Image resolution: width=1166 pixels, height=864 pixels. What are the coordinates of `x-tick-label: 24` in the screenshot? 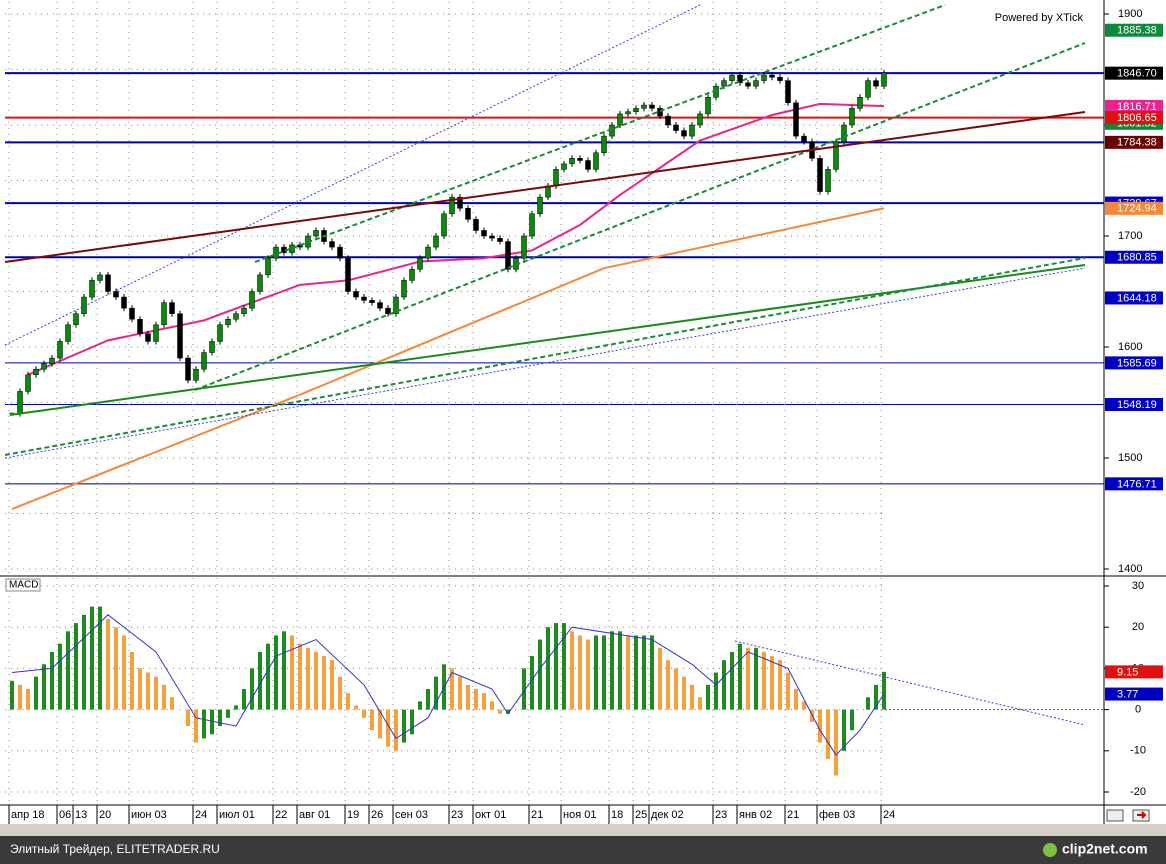 It's located at (889, 815).